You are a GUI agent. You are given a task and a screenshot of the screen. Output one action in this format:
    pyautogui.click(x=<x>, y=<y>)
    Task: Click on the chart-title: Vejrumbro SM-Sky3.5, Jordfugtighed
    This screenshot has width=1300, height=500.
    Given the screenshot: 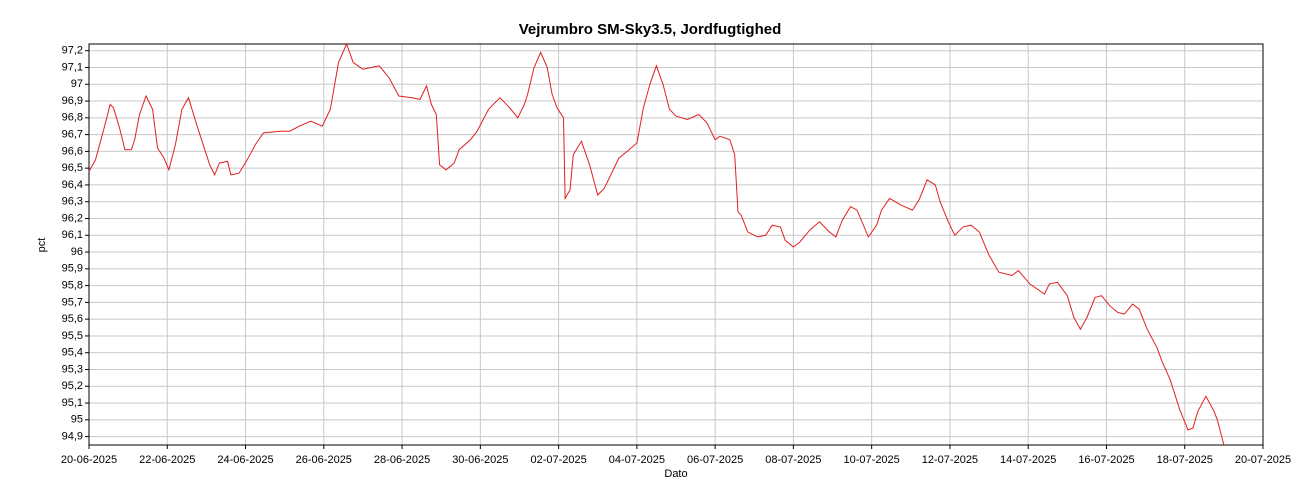 What is the action you would take?
    pyautogui.click(x=650, y=29)
    